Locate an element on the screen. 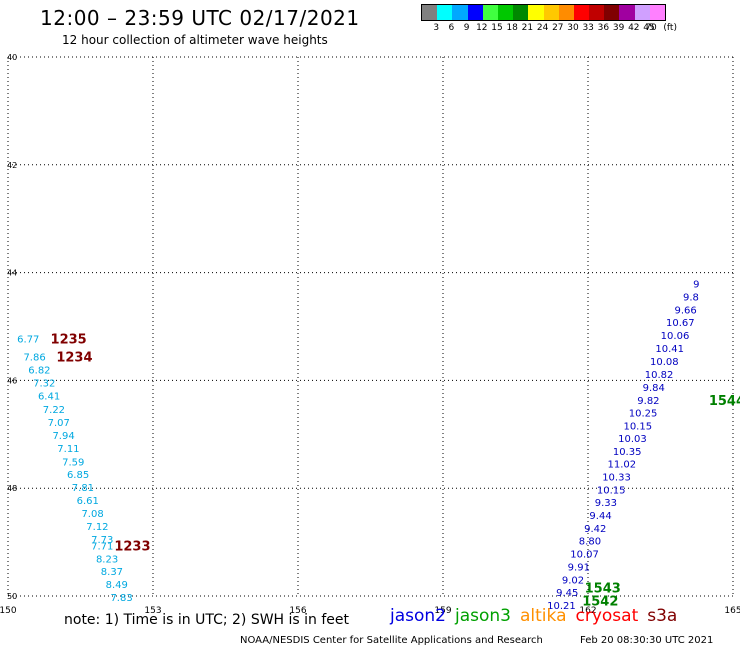 The height and width of the screenshot is (650, 740). legend-label: 70 is located at coordinates (651, 28).